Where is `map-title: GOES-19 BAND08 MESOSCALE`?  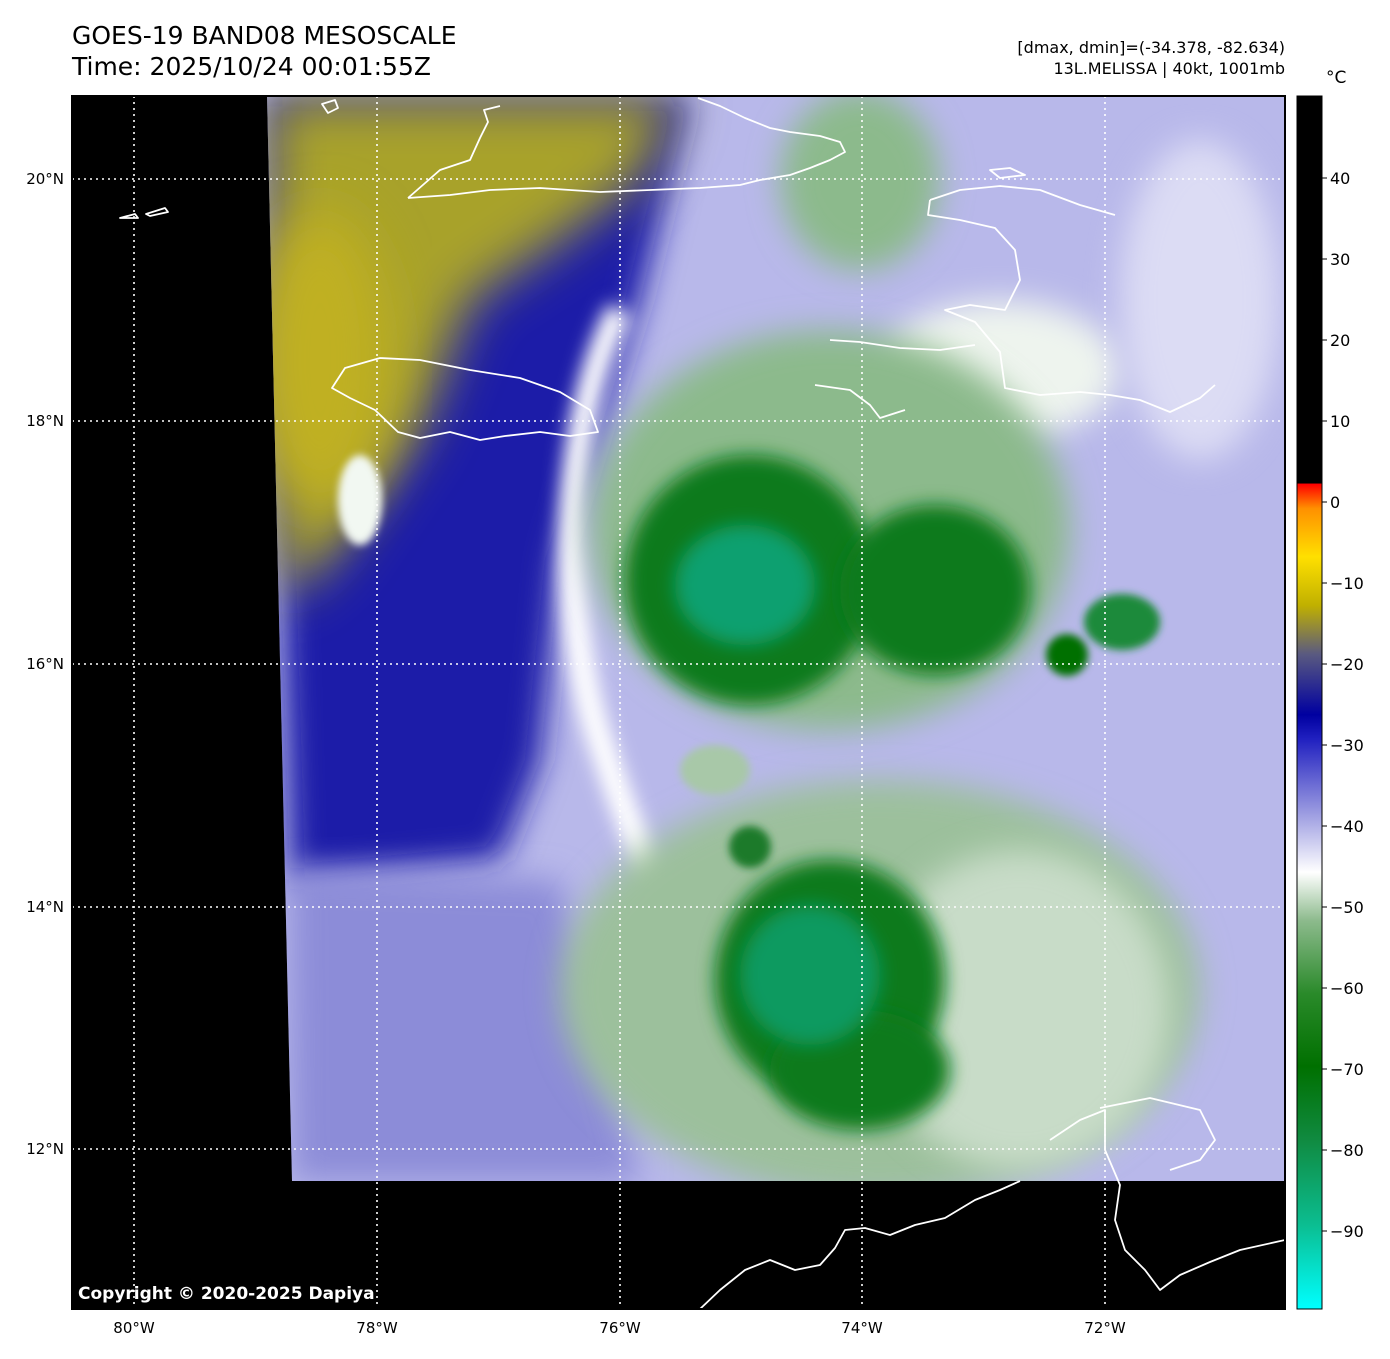 map-title: GOES-19 BAND08 MESOSCALE is located at coordinates (264, 35).